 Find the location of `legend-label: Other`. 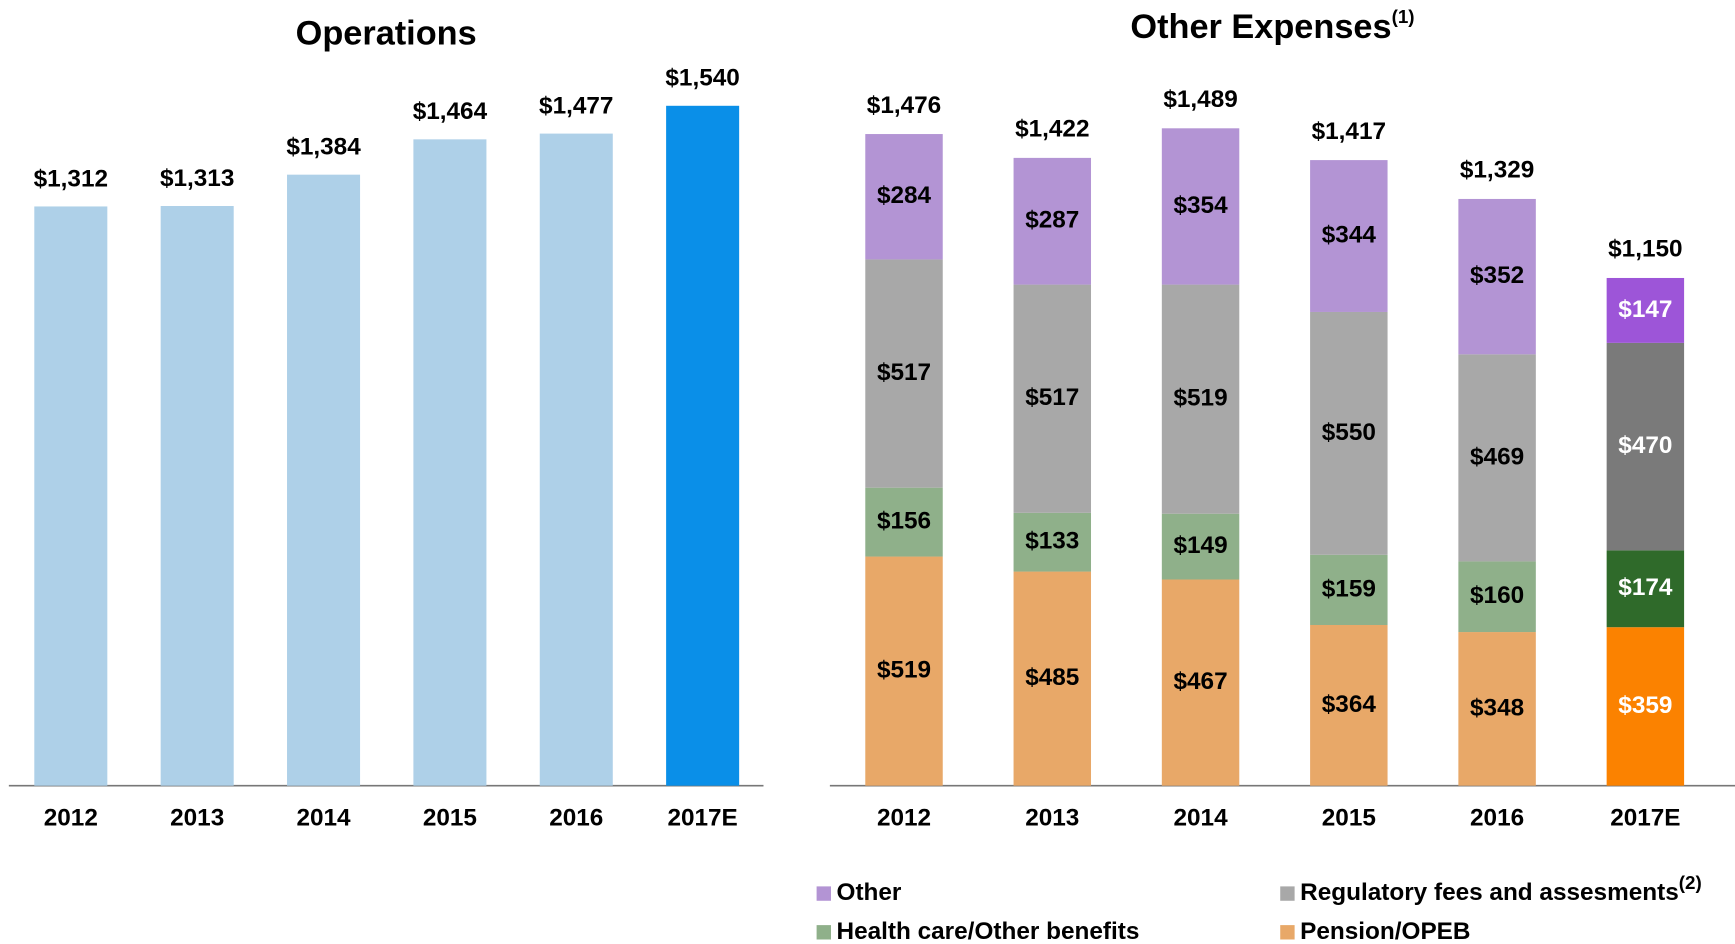

legend-label: Other is located at coordinates (869, 893).